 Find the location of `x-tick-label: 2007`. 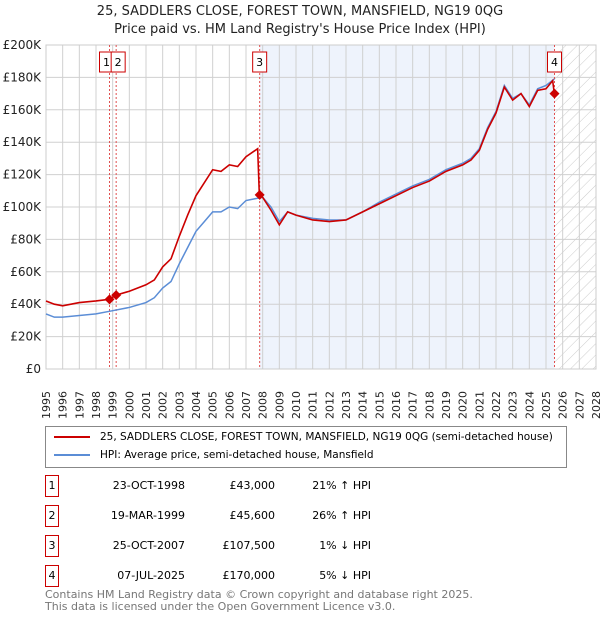

x-tick-label: 2007 is located at coordinates (246, 405).